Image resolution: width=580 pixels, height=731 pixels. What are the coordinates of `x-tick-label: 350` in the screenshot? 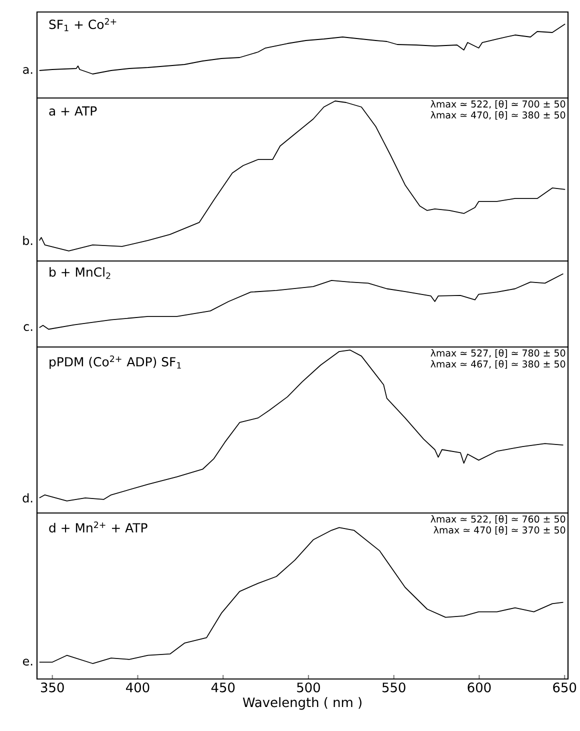 It's located at (52, 687).